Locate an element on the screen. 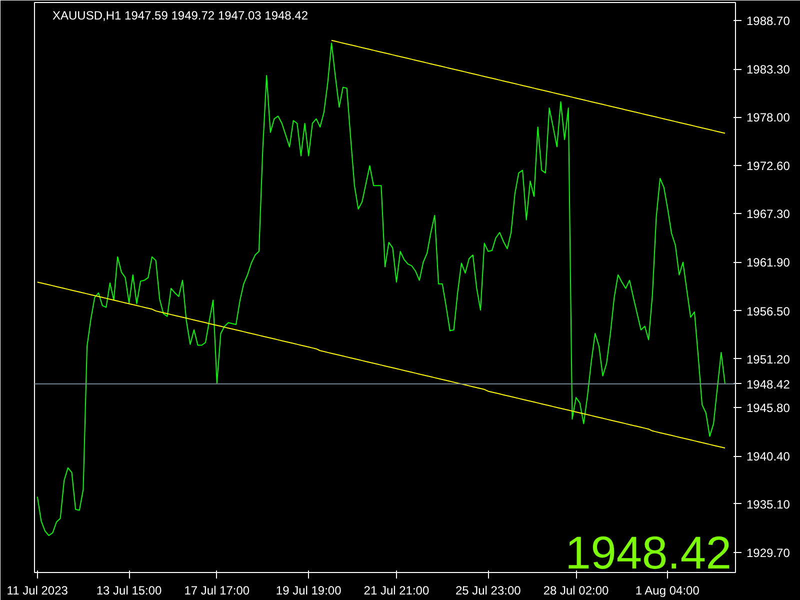 This screenshot has width=800, height=600. x-tick-label: 17 Jul 17:00 is located at coordinates (217, 591).